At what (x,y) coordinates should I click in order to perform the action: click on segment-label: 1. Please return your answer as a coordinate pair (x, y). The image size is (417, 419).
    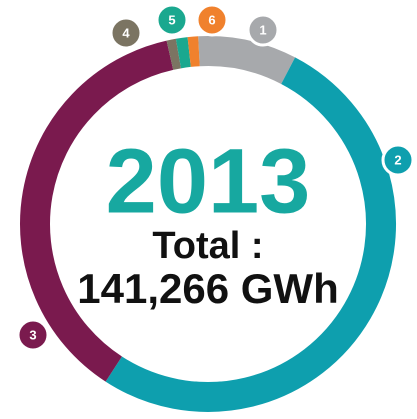
    Looking at the image, I should click on (262, 29).